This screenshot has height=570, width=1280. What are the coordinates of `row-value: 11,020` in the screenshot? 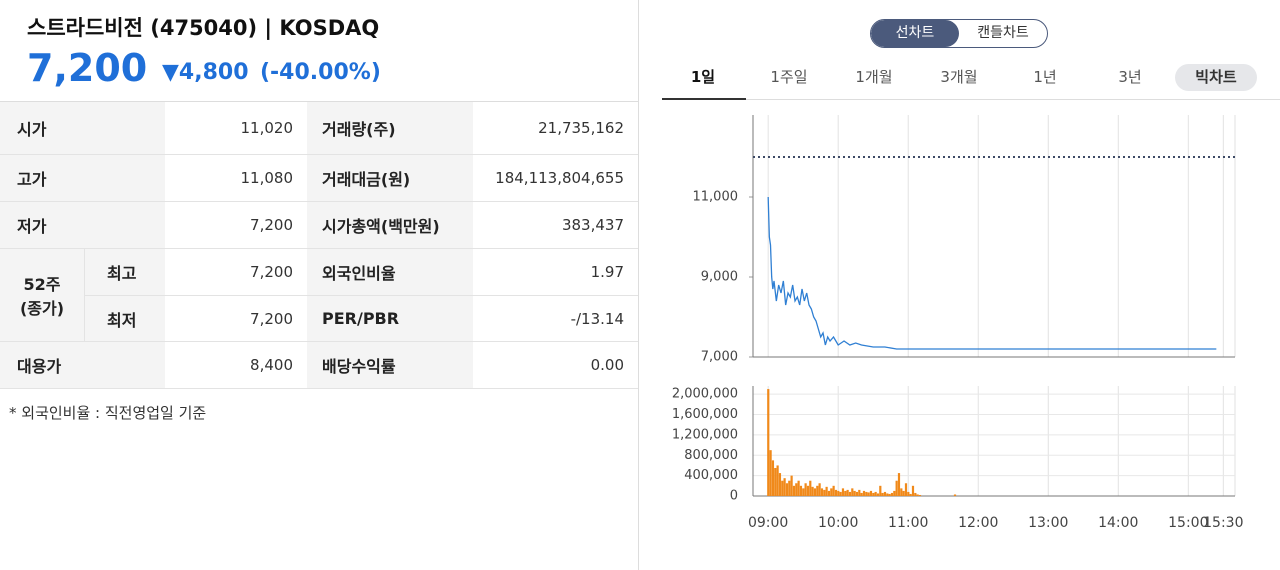 It's located at (236, 128).